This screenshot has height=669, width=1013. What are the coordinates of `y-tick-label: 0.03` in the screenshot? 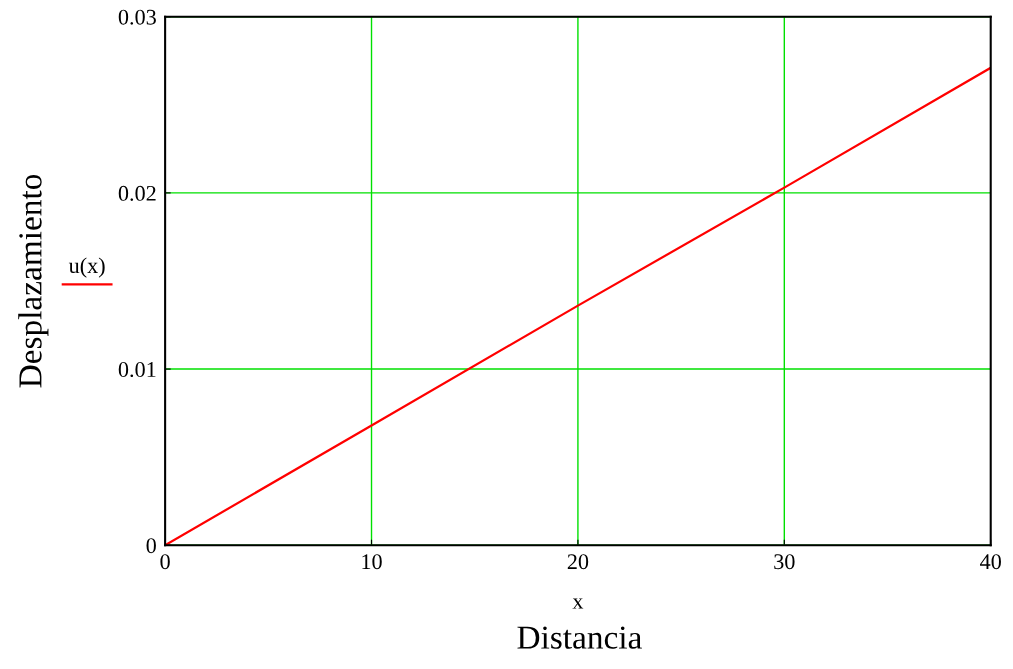 It's located at (137, 17).